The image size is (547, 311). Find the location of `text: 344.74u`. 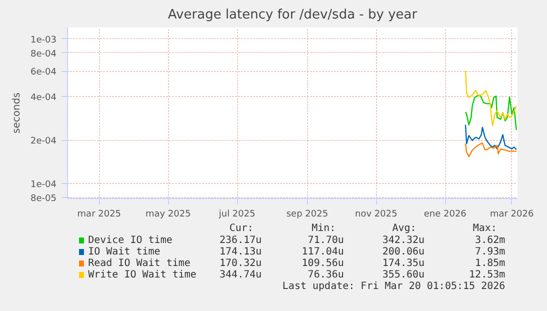

text: 344.74u is located at coordinates (241, 275).